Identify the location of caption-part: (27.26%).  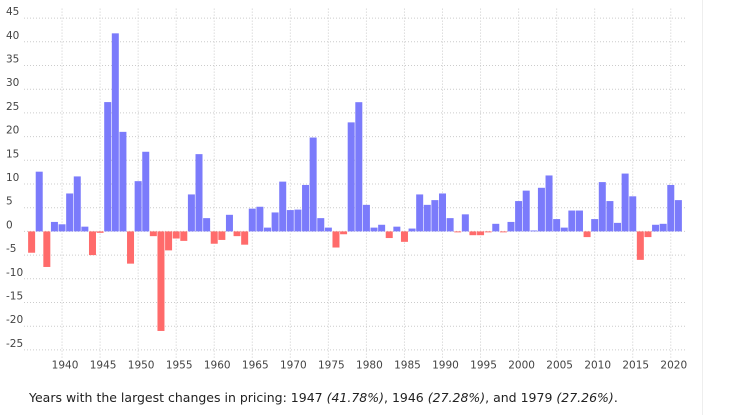
(585, 397).